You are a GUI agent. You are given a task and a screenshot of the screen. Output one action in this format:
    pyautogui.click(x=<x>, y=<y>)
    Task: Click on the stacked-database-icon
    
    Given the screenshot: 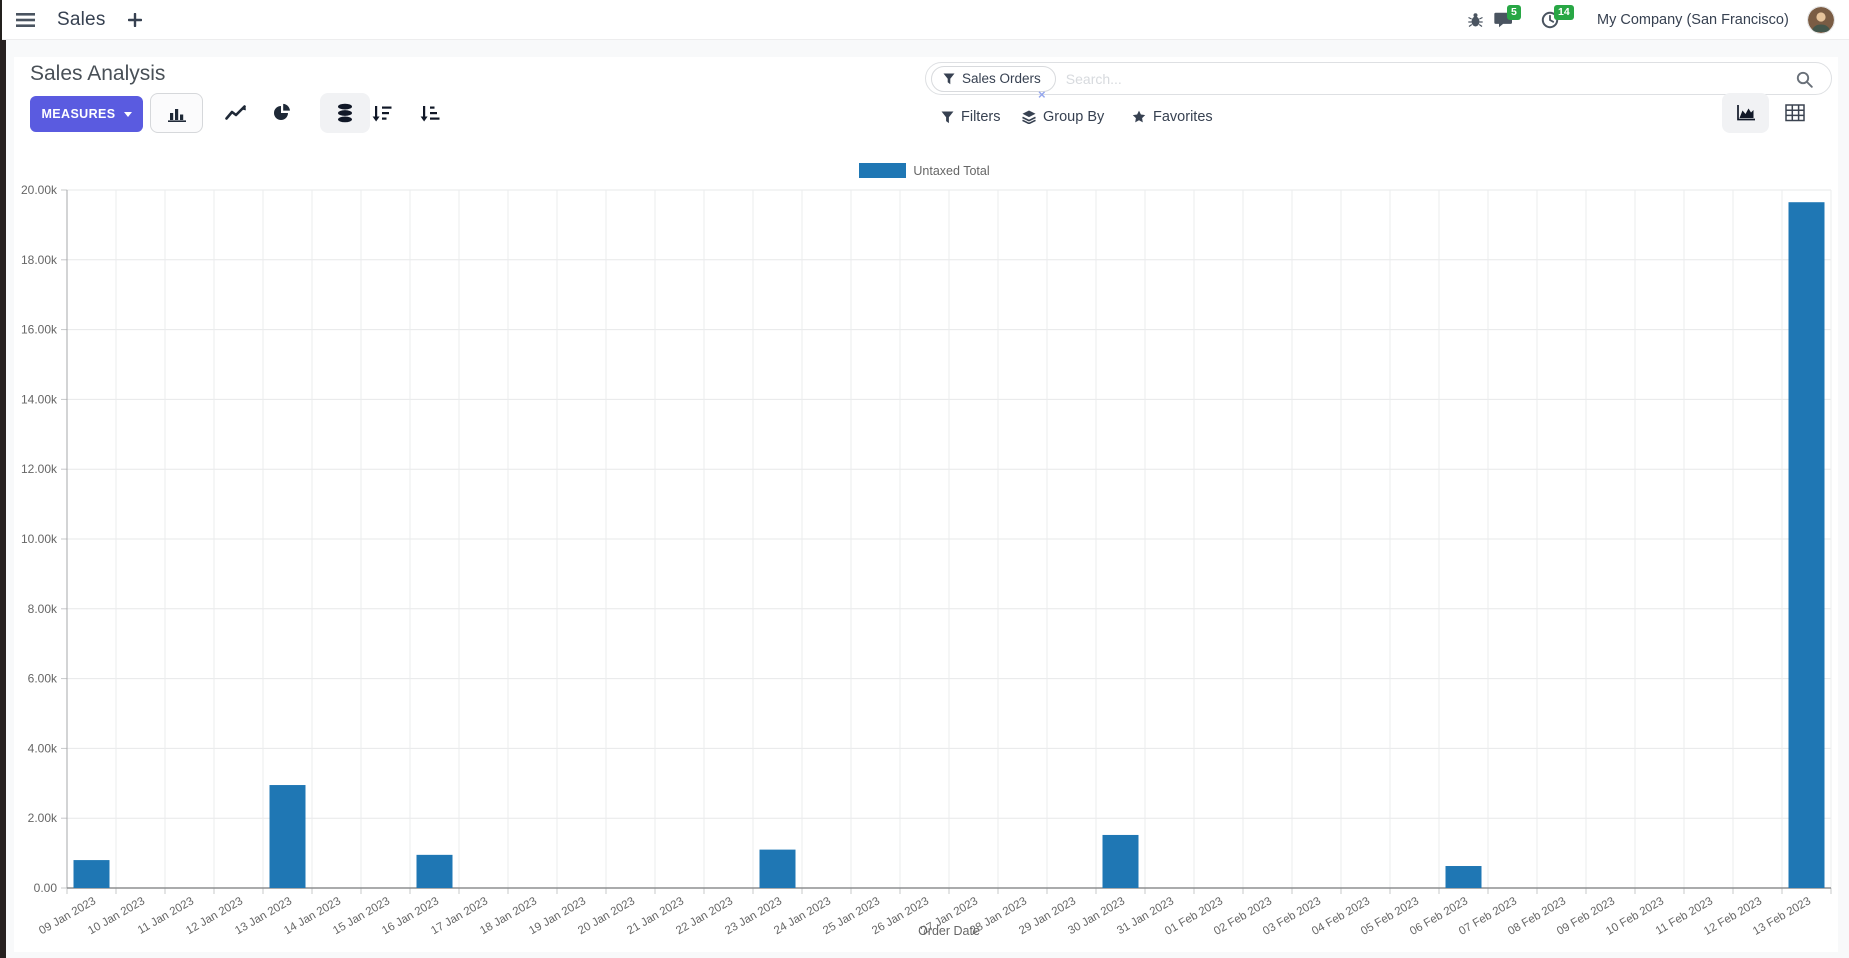 What is the action you would take?
    pyautogui.click(x=345, y=113)
    